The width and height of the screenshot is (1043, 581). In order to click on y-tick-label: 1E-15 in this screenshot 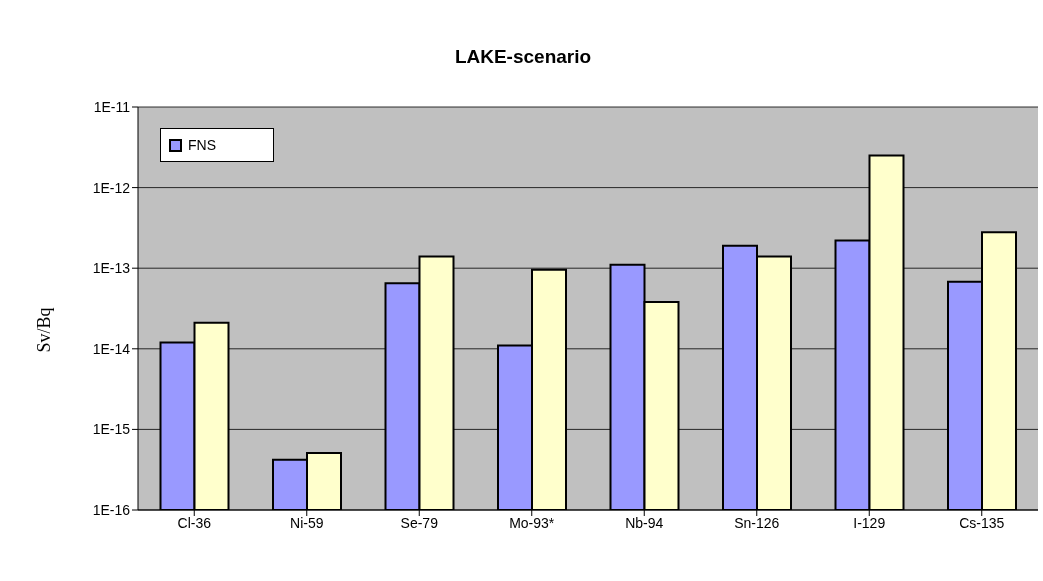, I will do `click(111, 429)`.